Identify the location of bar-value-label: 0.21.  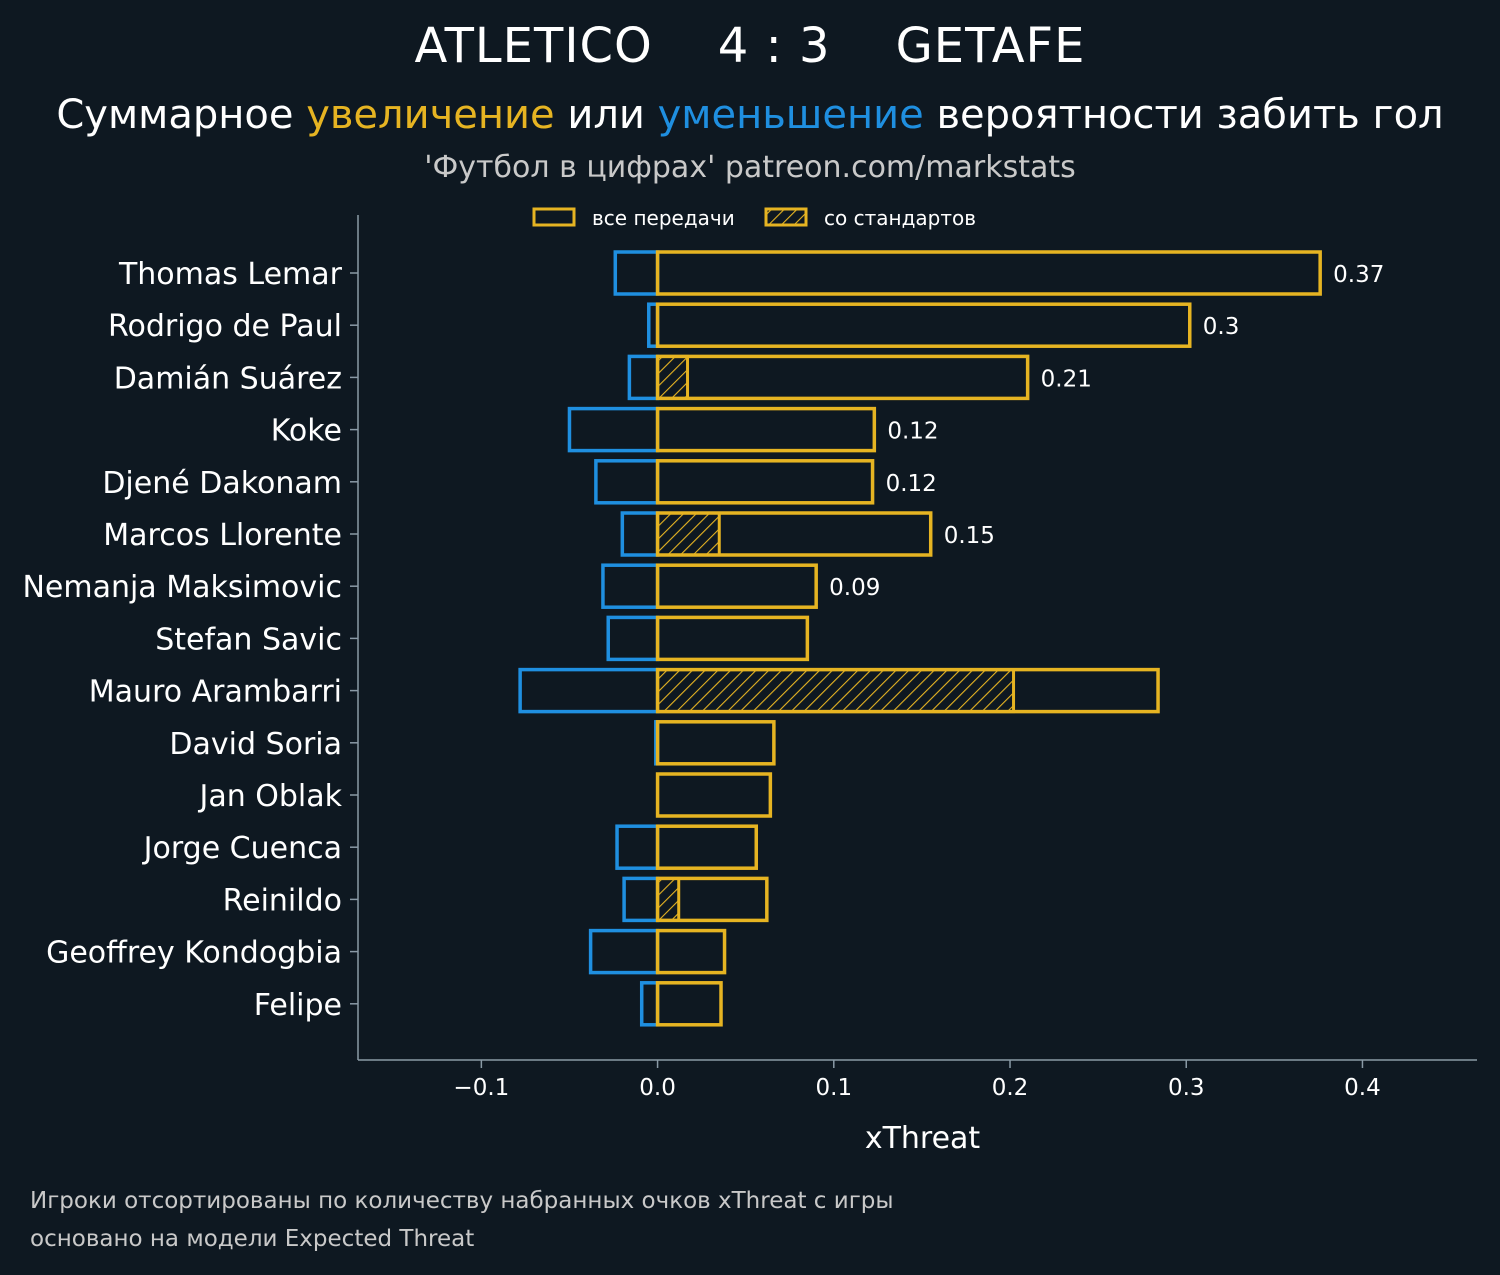
(1066, 379).